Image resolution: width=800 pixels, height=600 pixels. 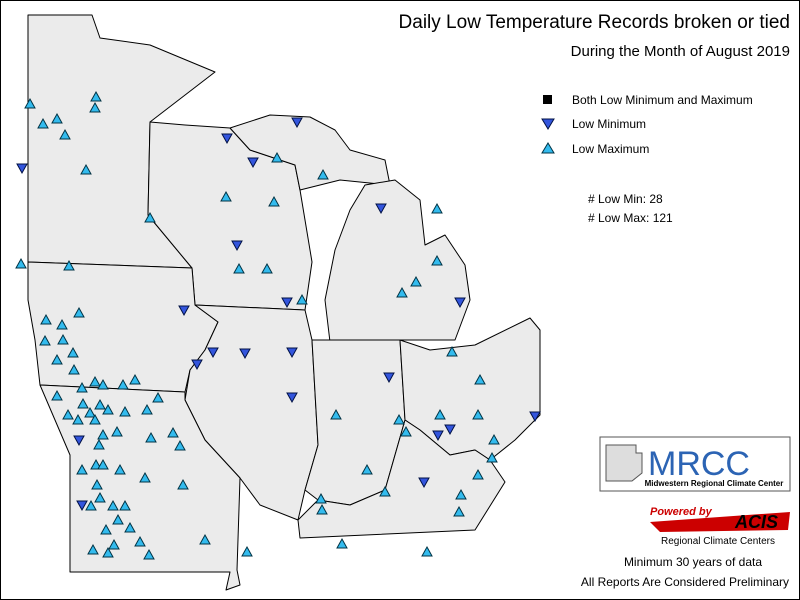 I want to click on legend-symbol-max, so click(x=548, y=148).